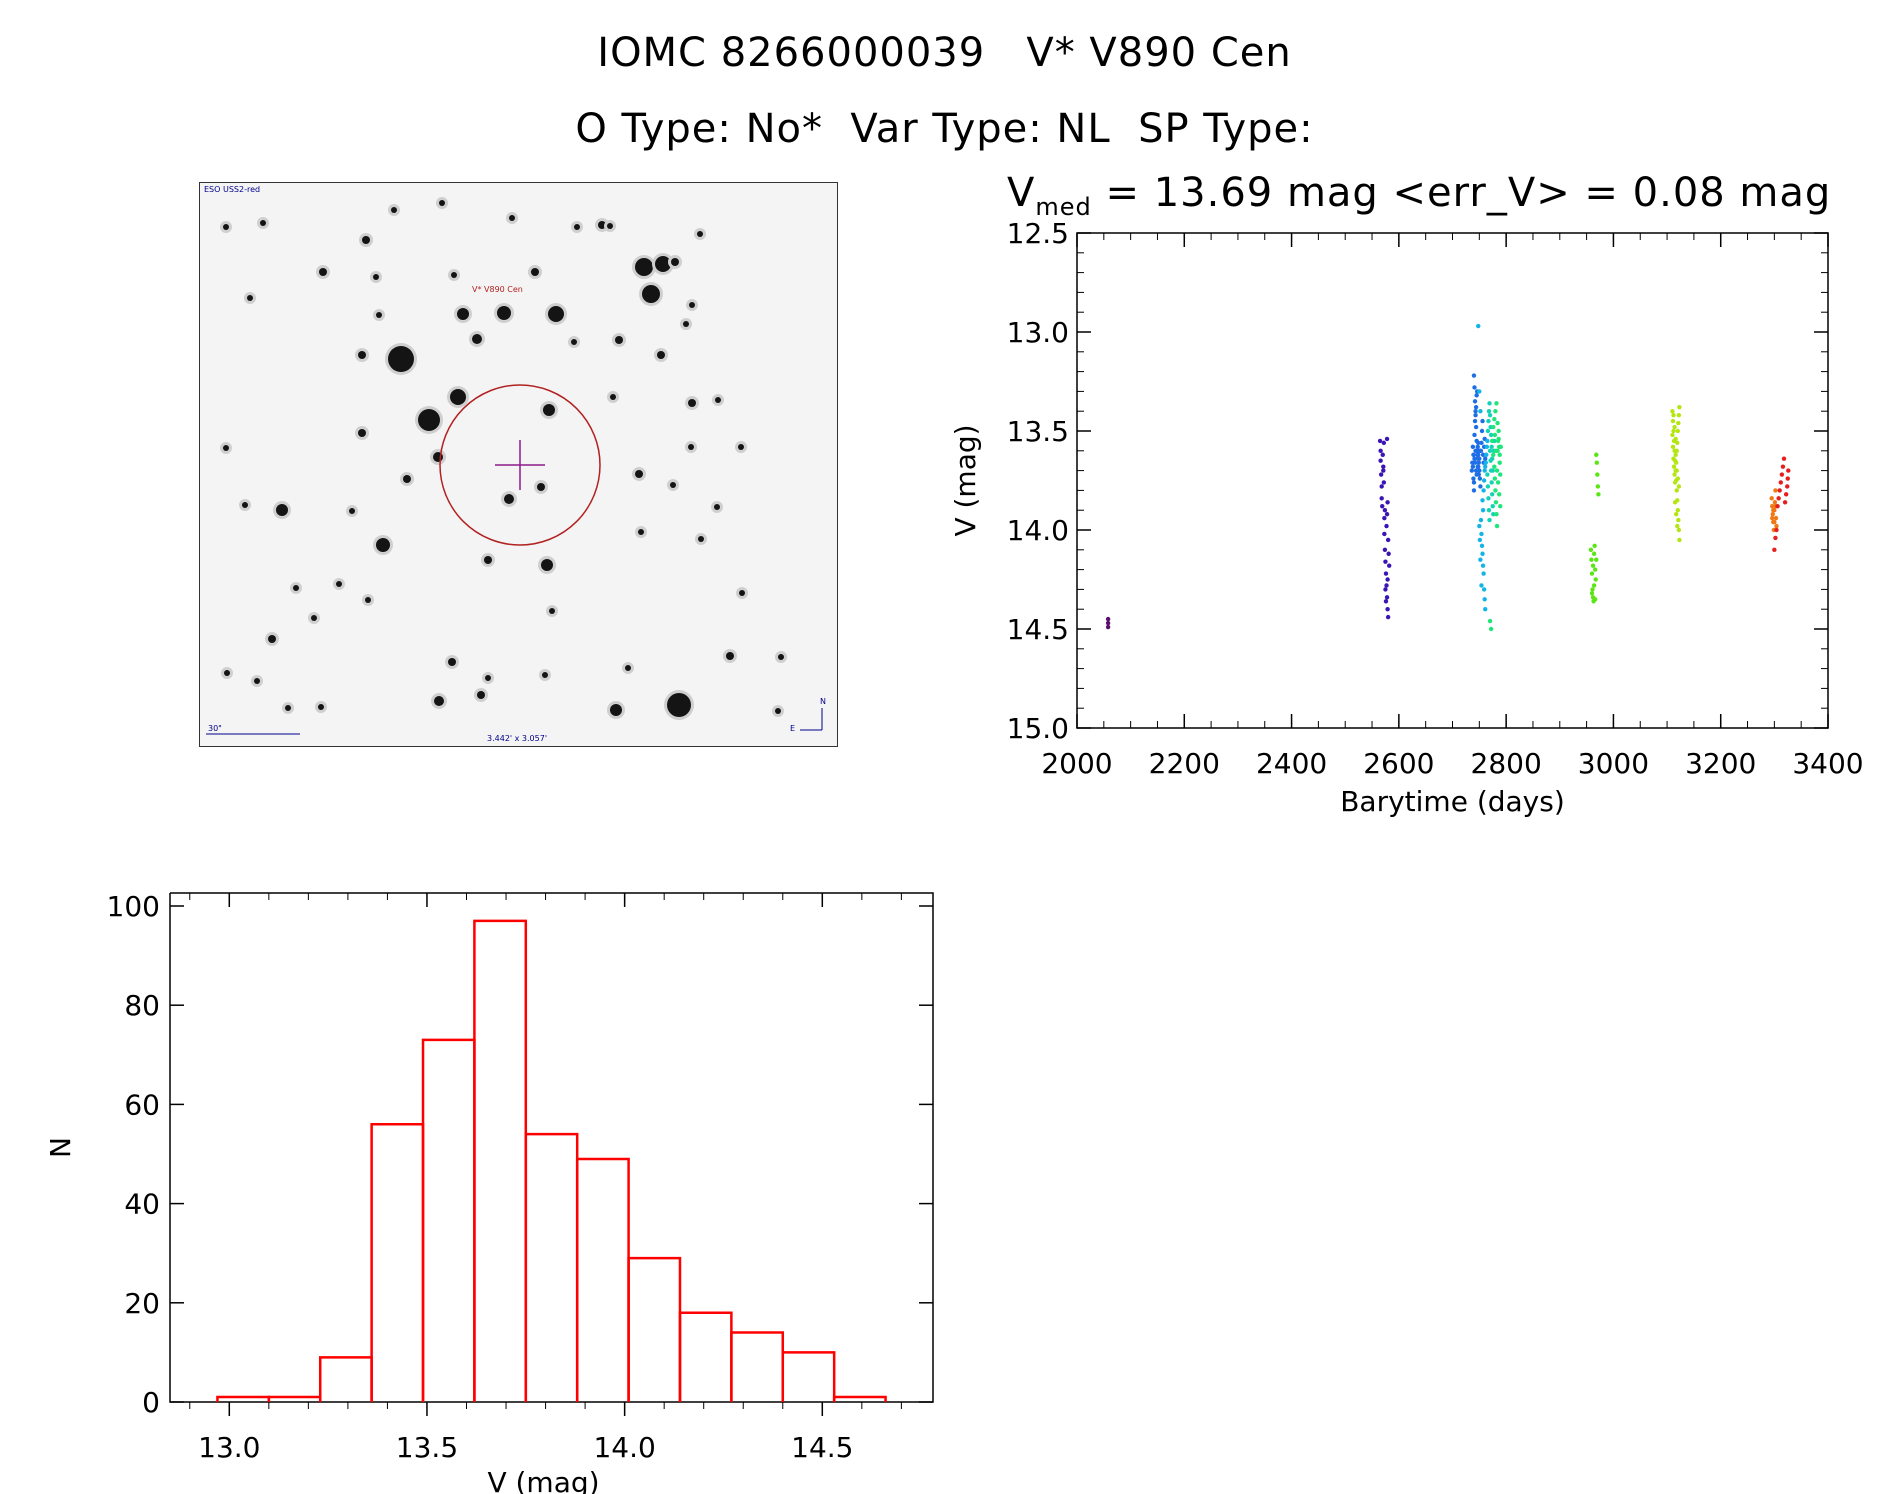  Describe the element at coordinates (944, 129) in the screenshot. I see `chart-subtitle: O Type: No* Var Type: NL SP Type:` at that location.